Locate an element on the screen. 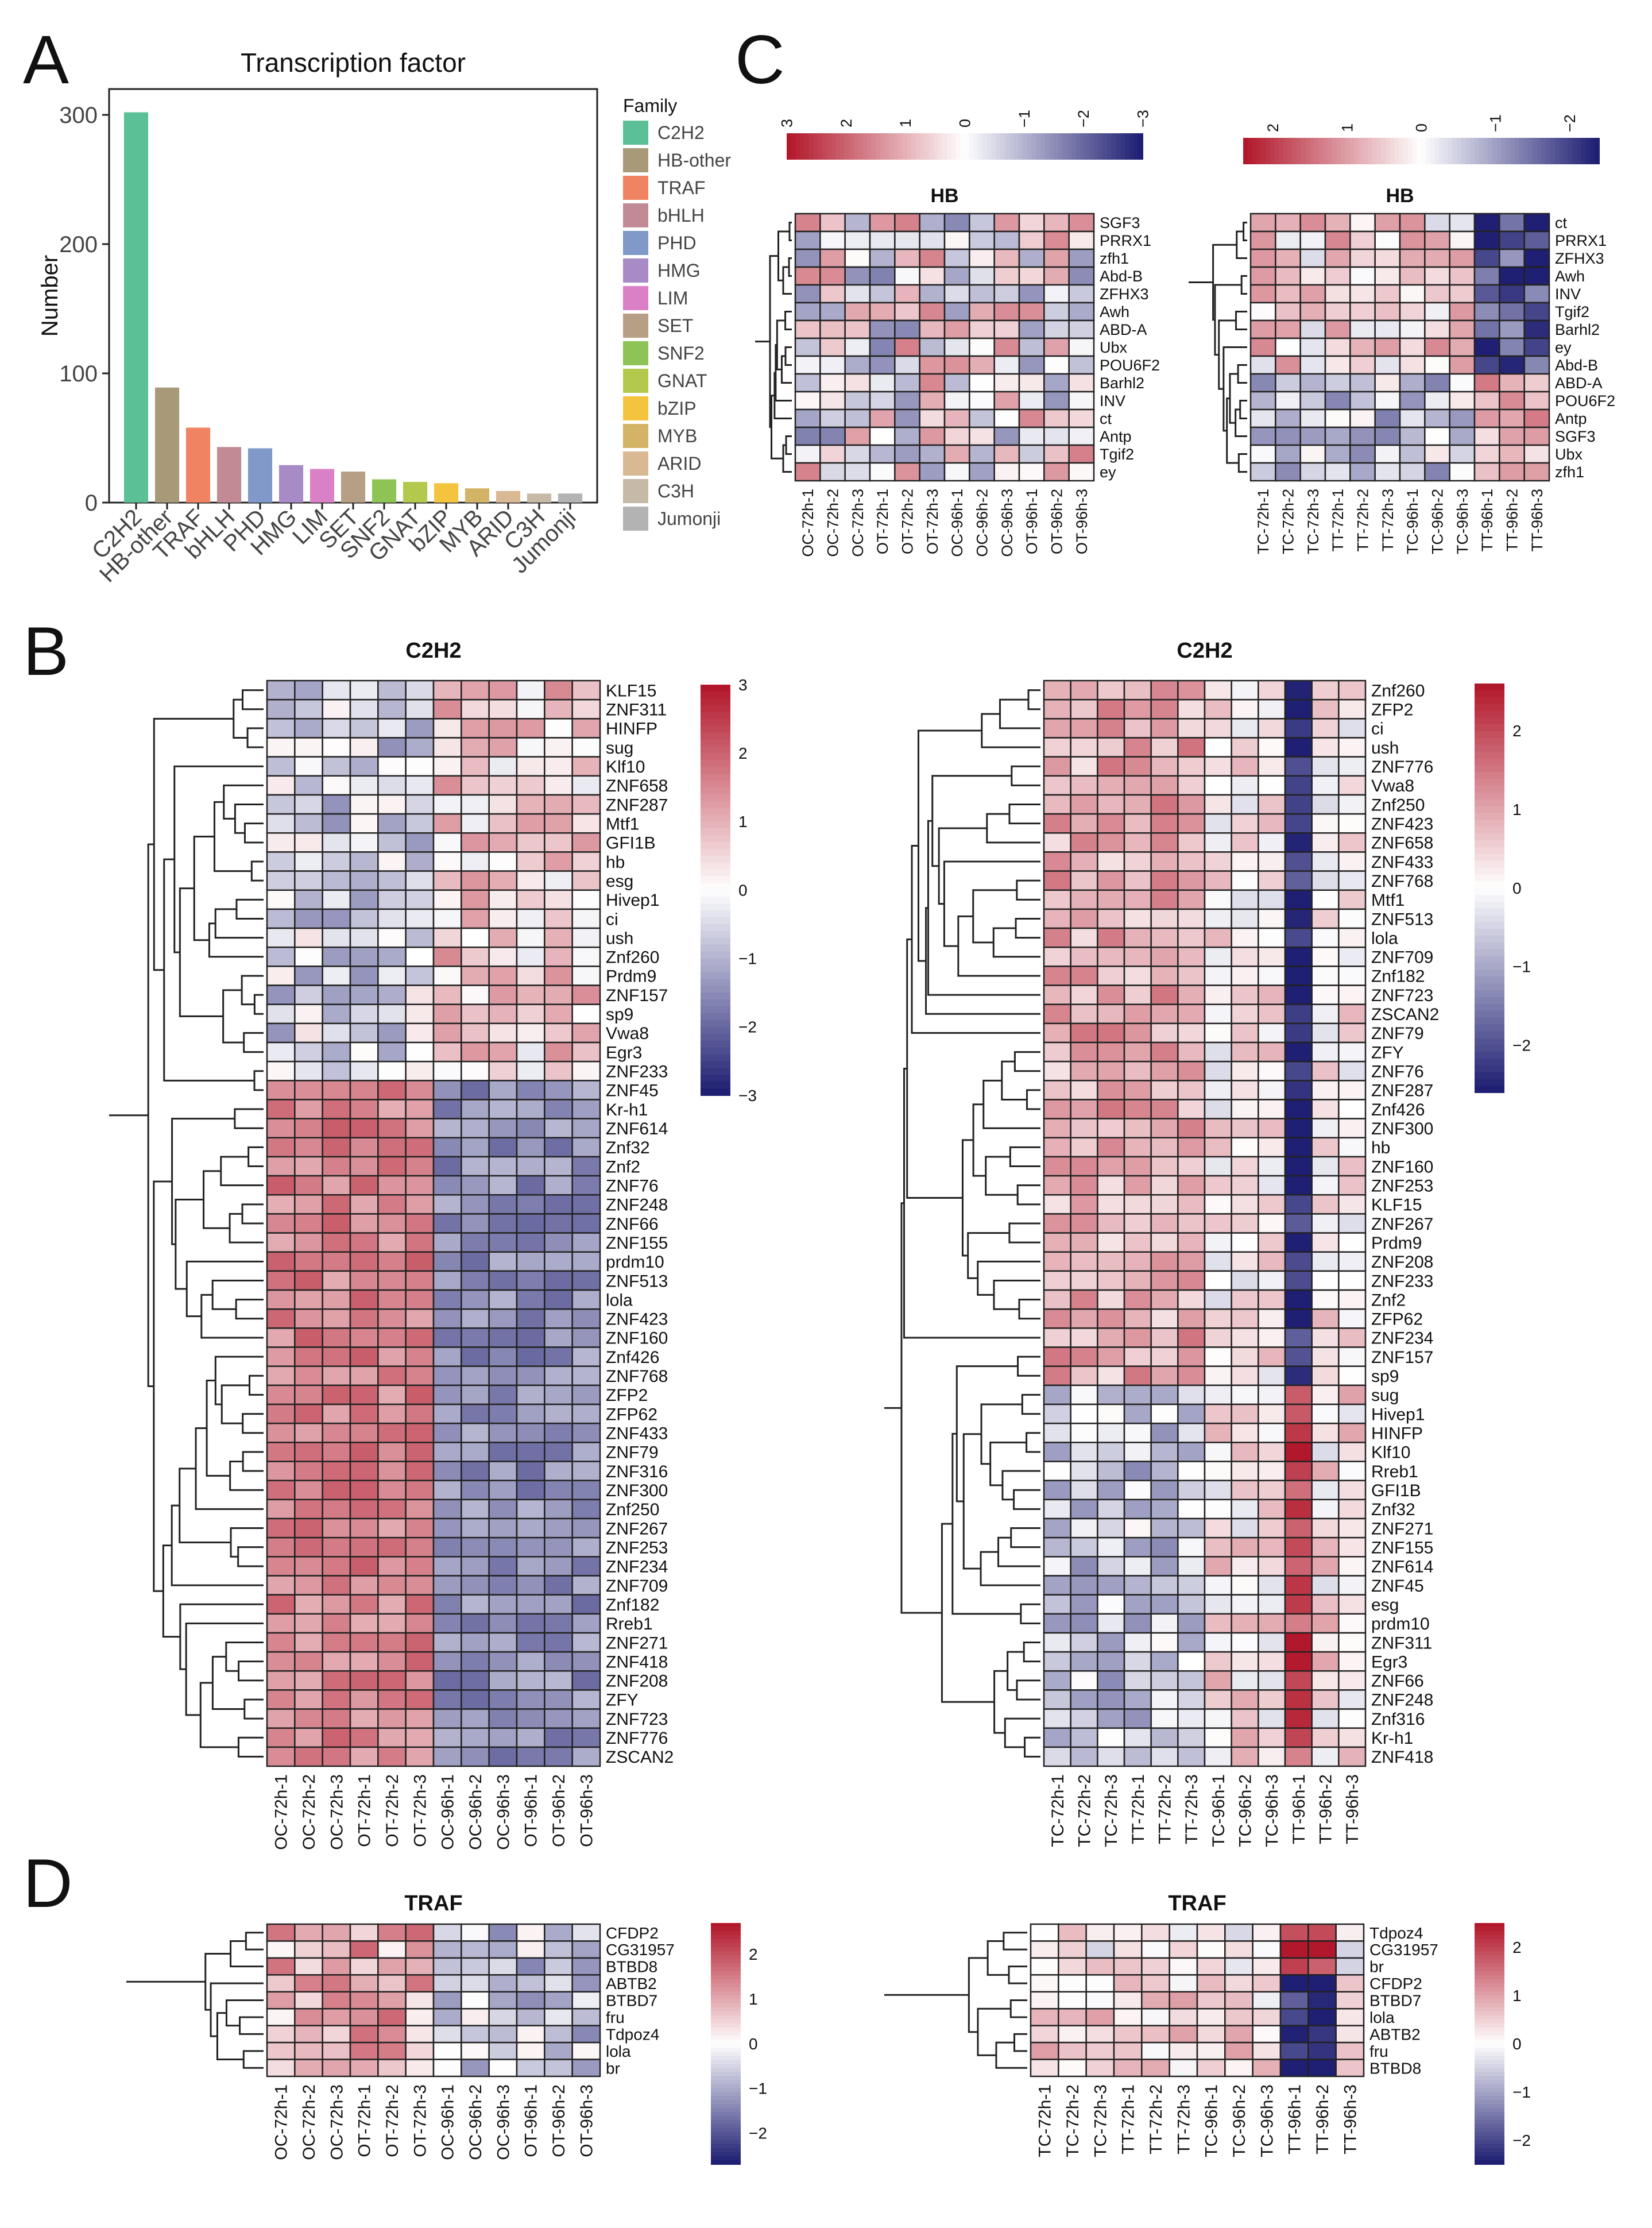  row-label: ZNF157 is located at coordinates (1402, 1357).